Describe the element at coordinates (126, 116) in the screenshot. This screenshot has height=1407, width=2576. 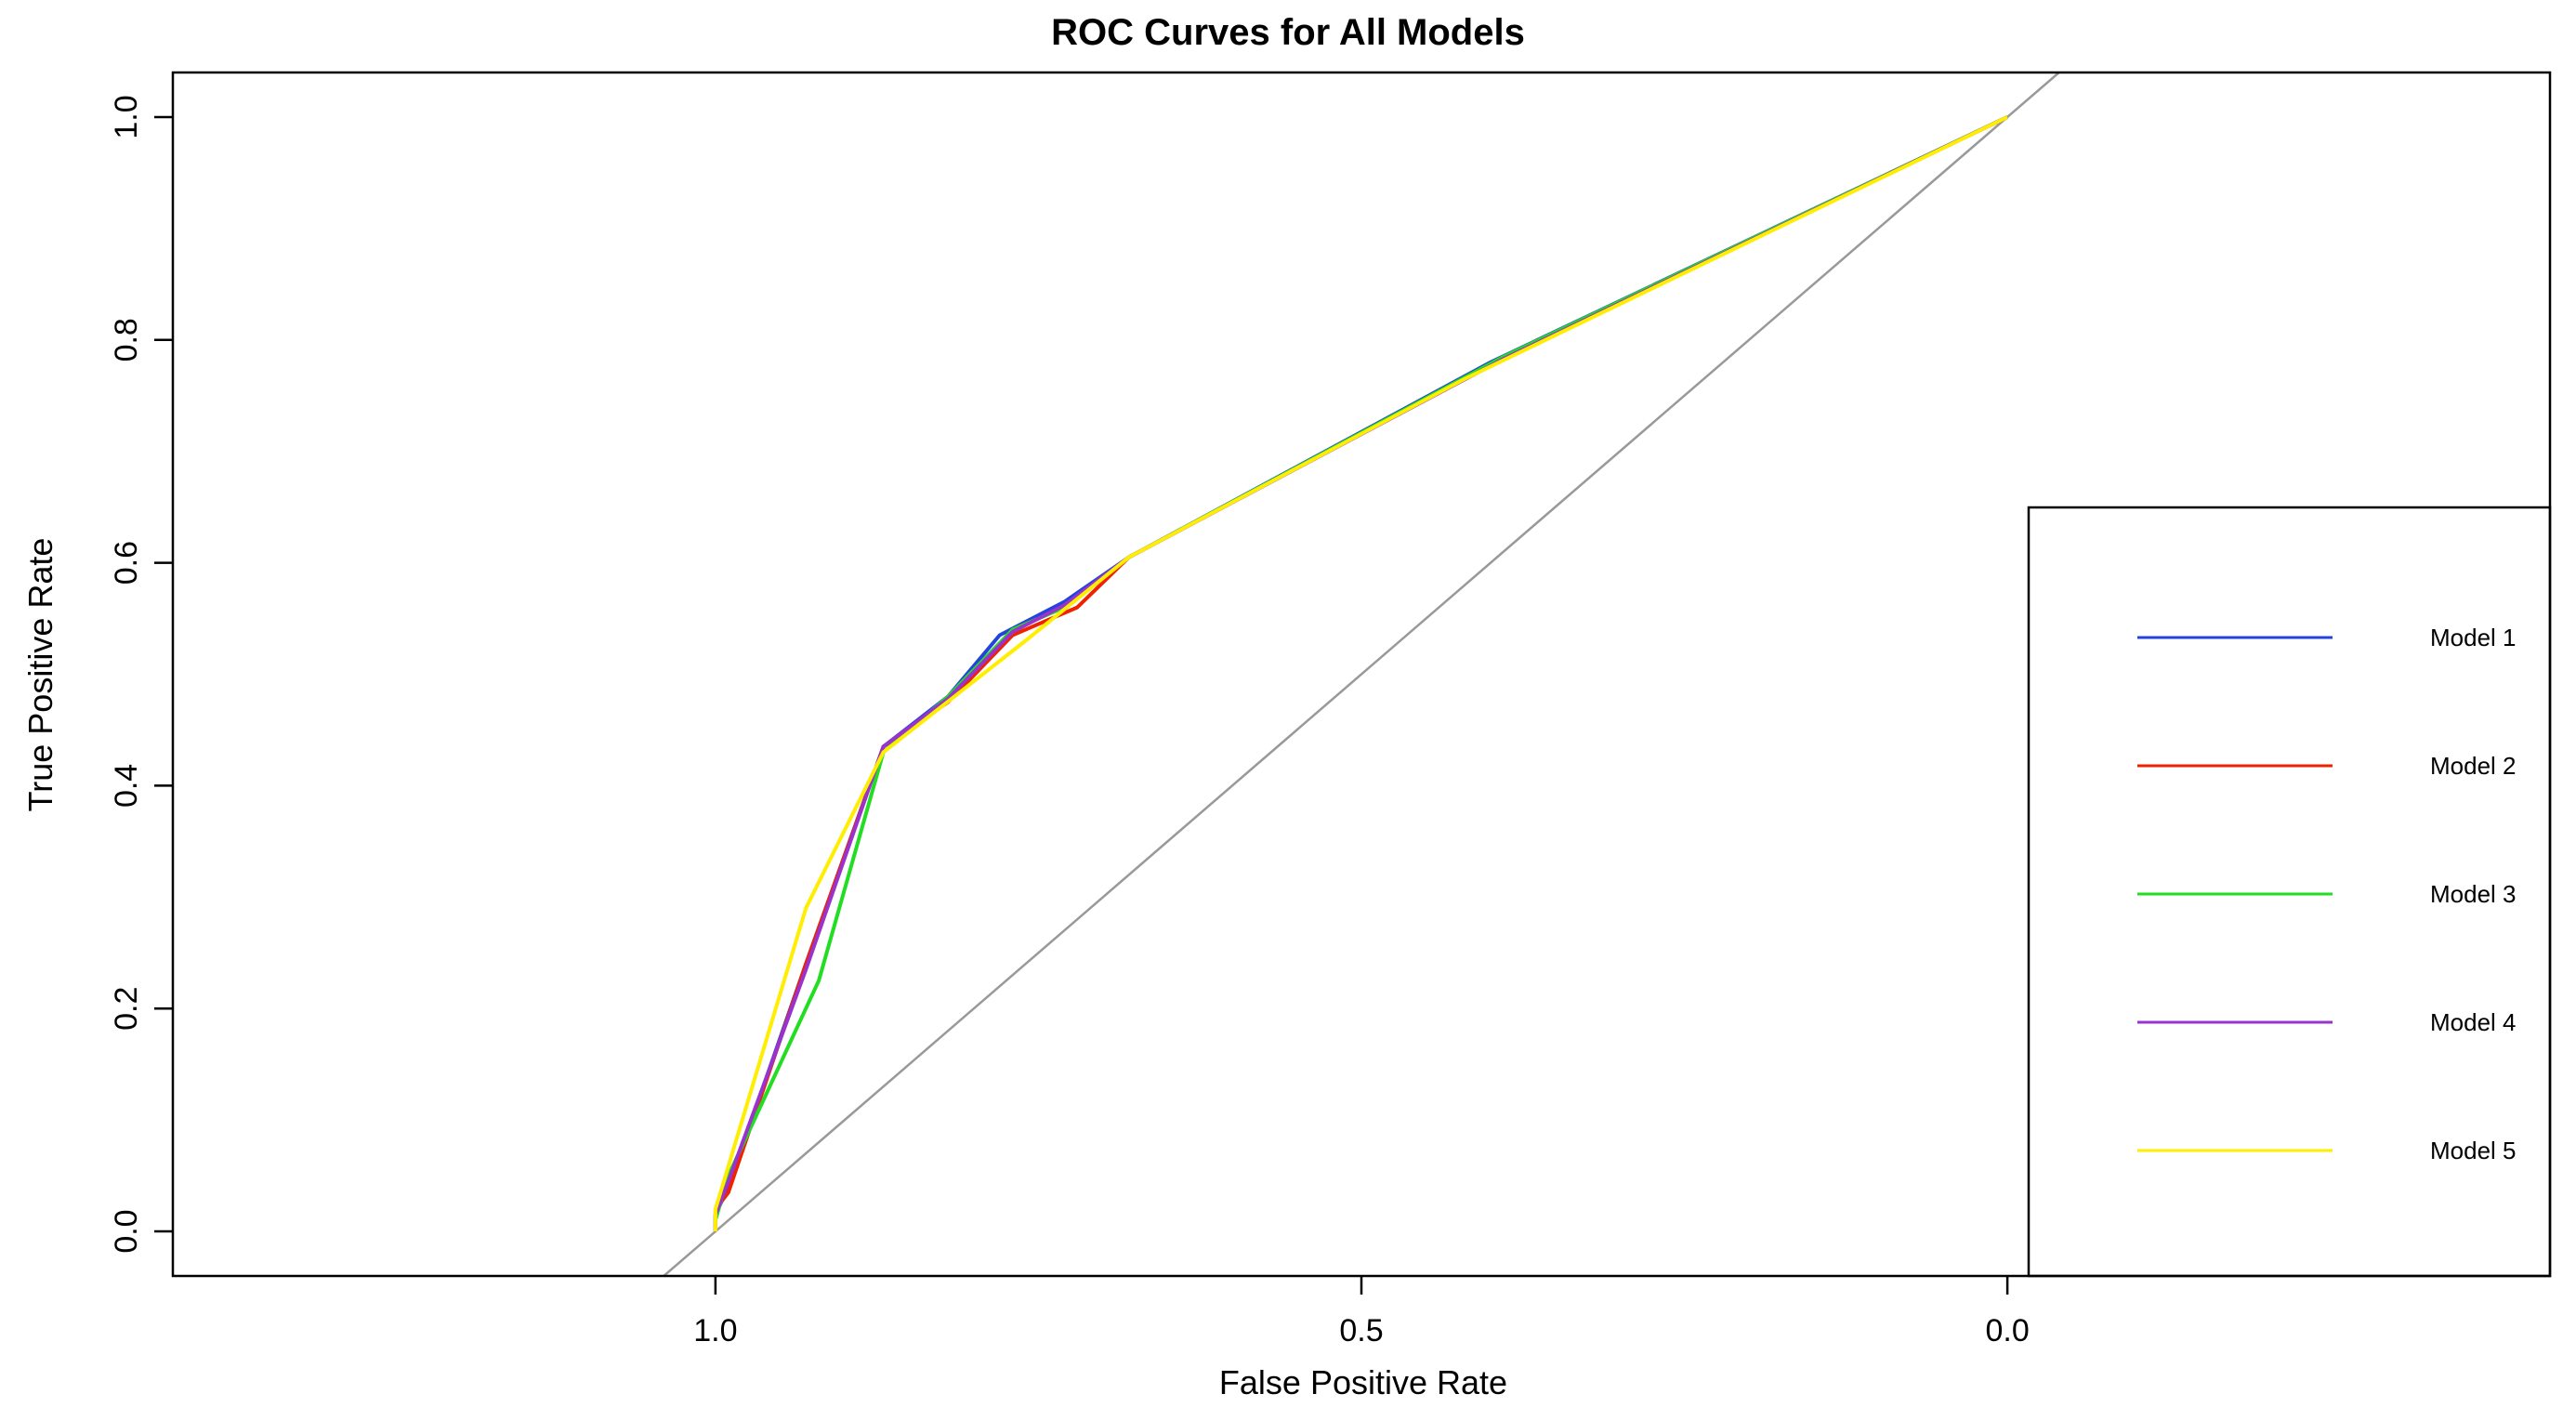
I see `y-tick-label: 1.0` at that location.